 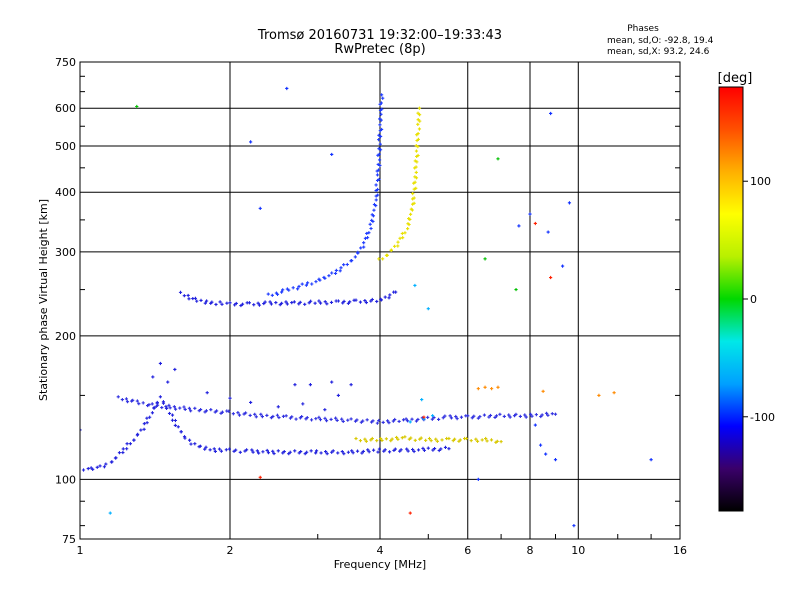 I want to click on colorbar-tick-label: -100, so click(x=762, y=417).